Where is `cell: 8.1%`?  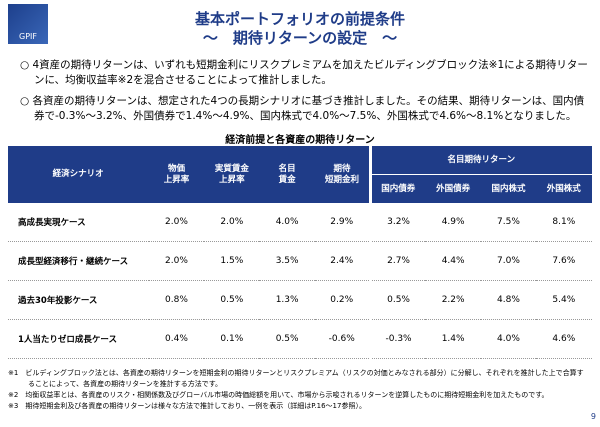
cell: 8.1% is located at coordinates (564, 222).